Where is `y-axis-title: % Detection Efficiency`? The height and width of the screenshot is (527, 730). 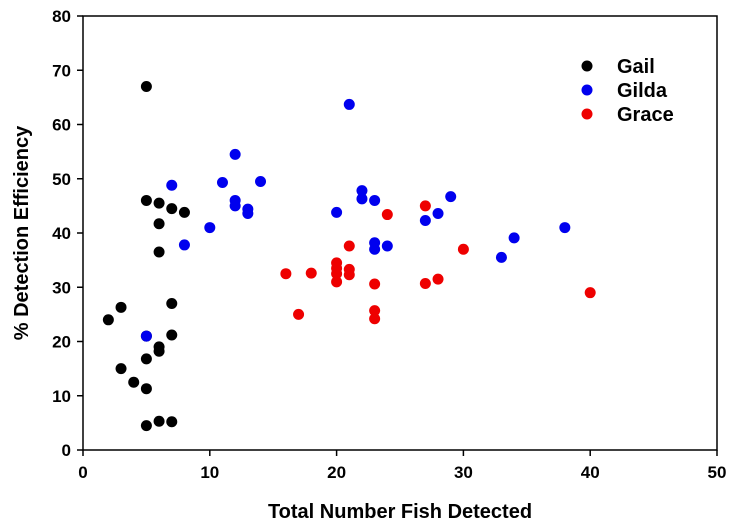
y-axis-title: % Detection Efficiency is located at coordinates (22, 232).